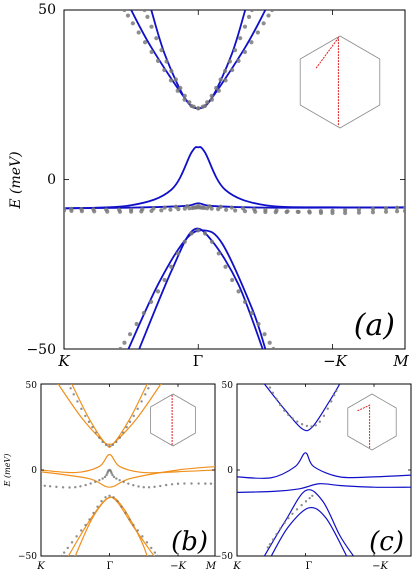 This screenshot has height=587, width=415. I want to click on panel-a-inset, so click(340, 82).